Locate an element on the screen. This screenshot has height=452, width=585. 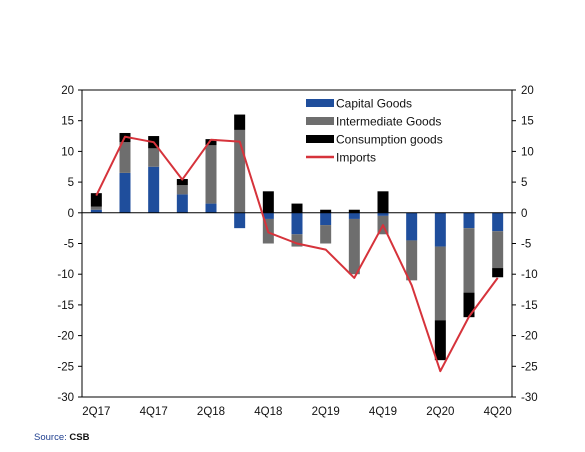
bar-capital-goods-3q18 is located at coordinates (240, 220).